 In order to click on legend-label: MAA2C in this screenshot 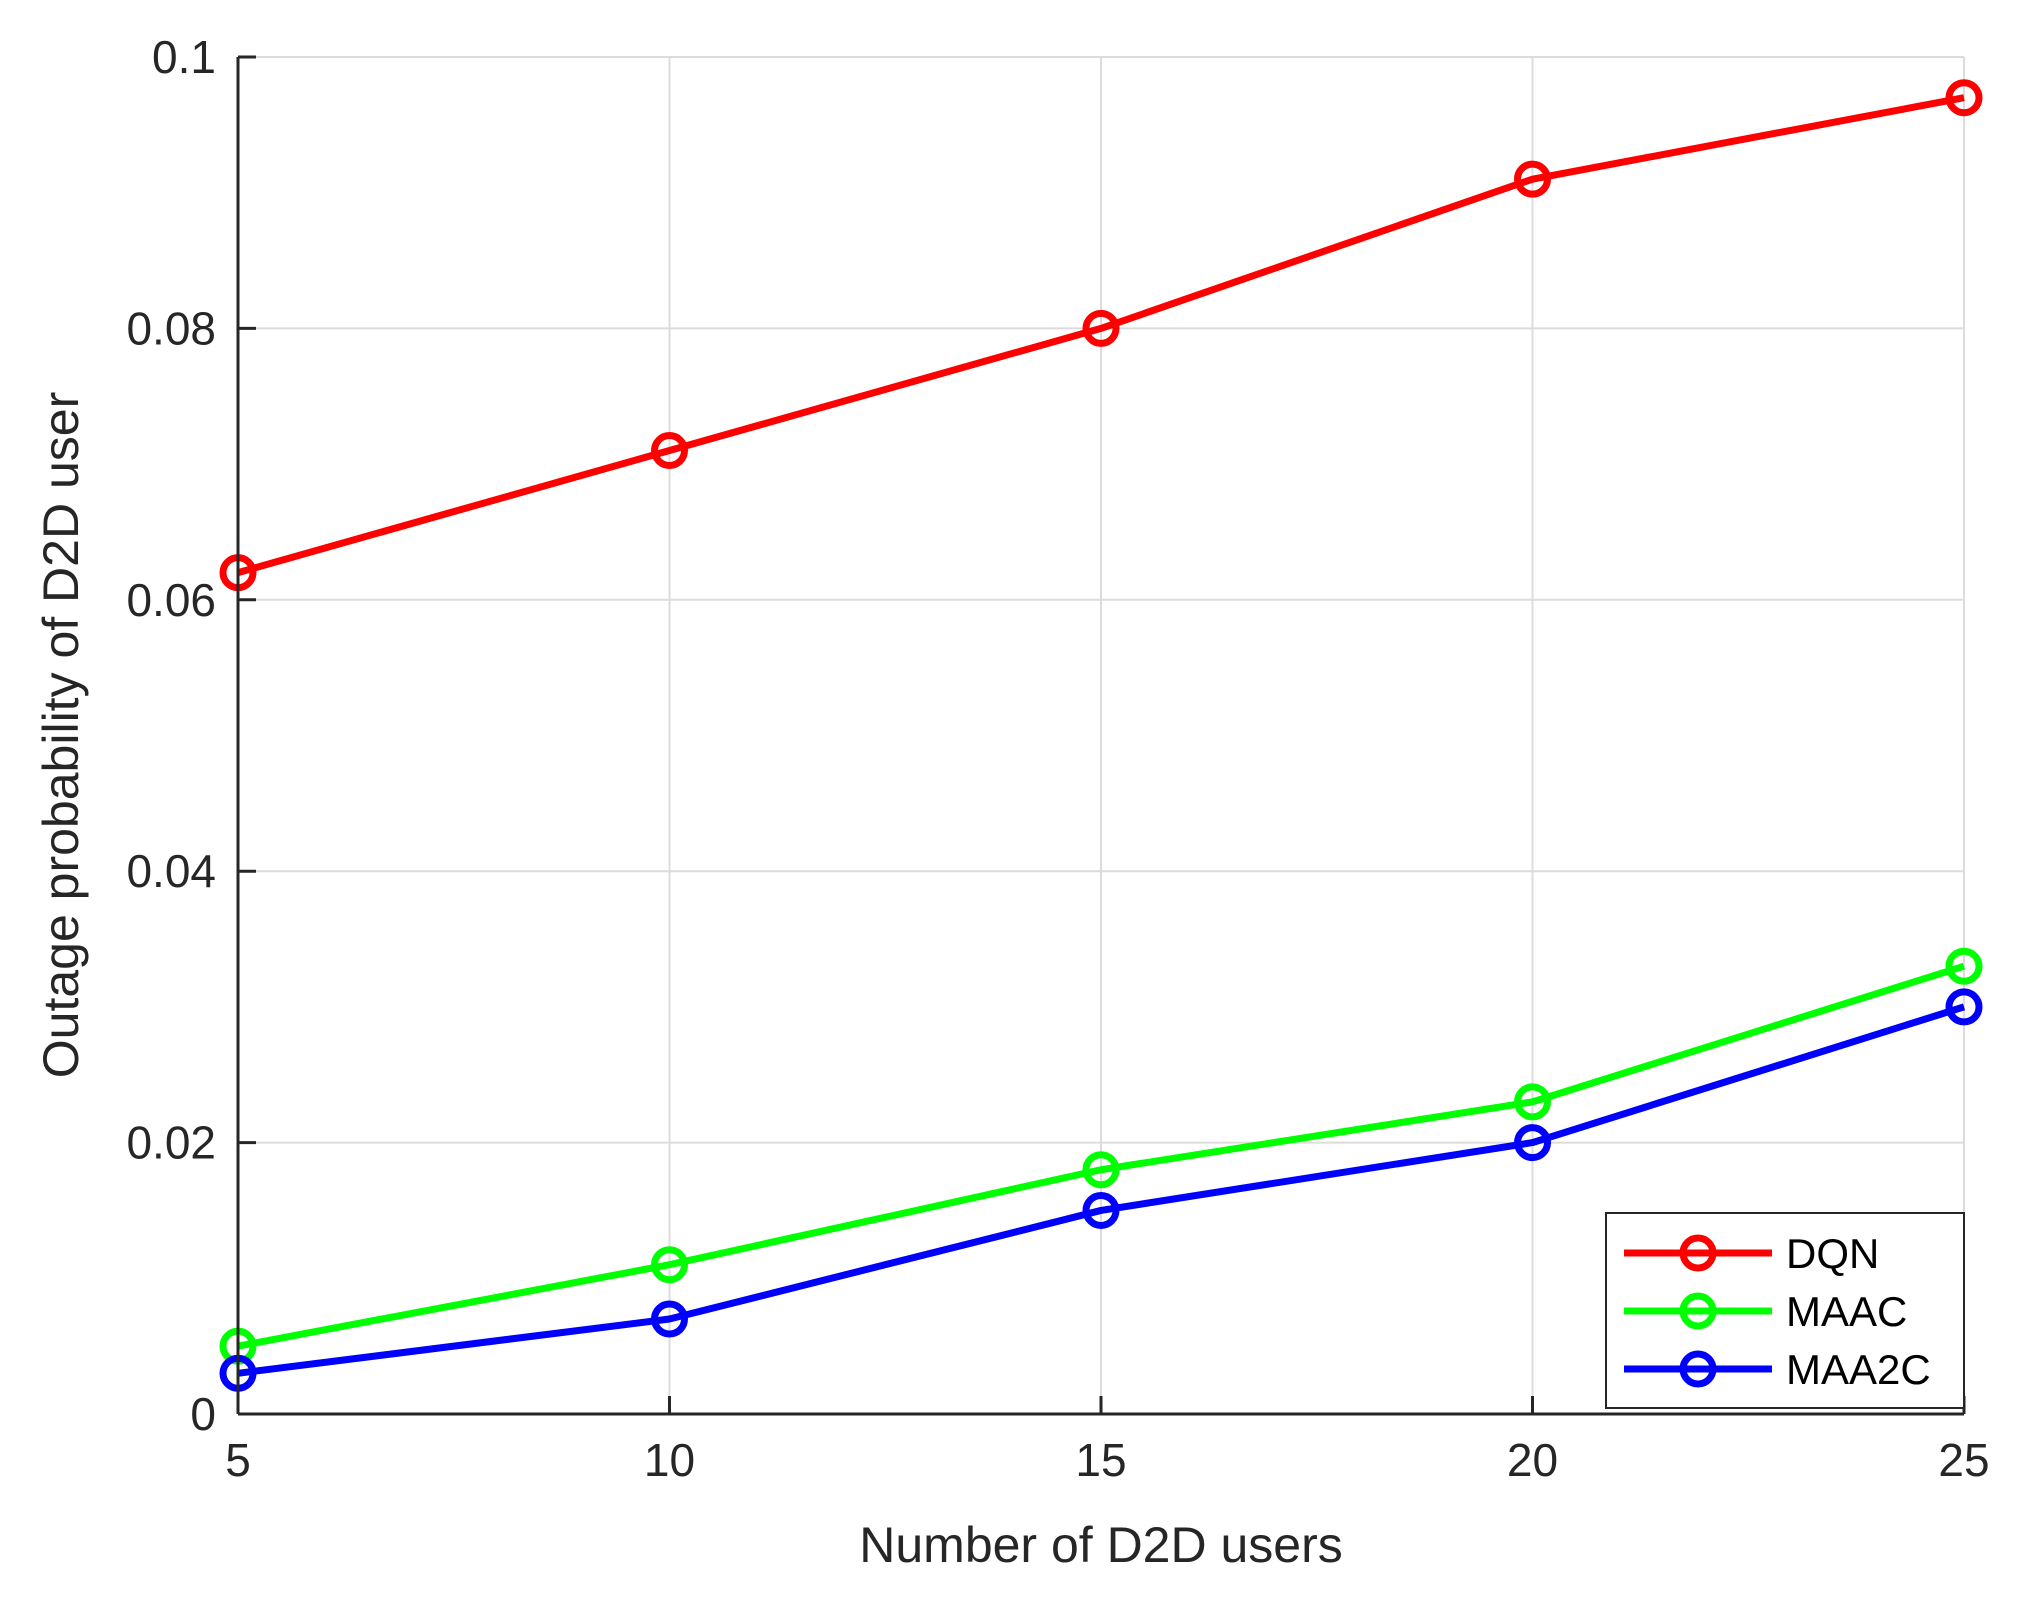, I will do `click(1858, 1369)`.